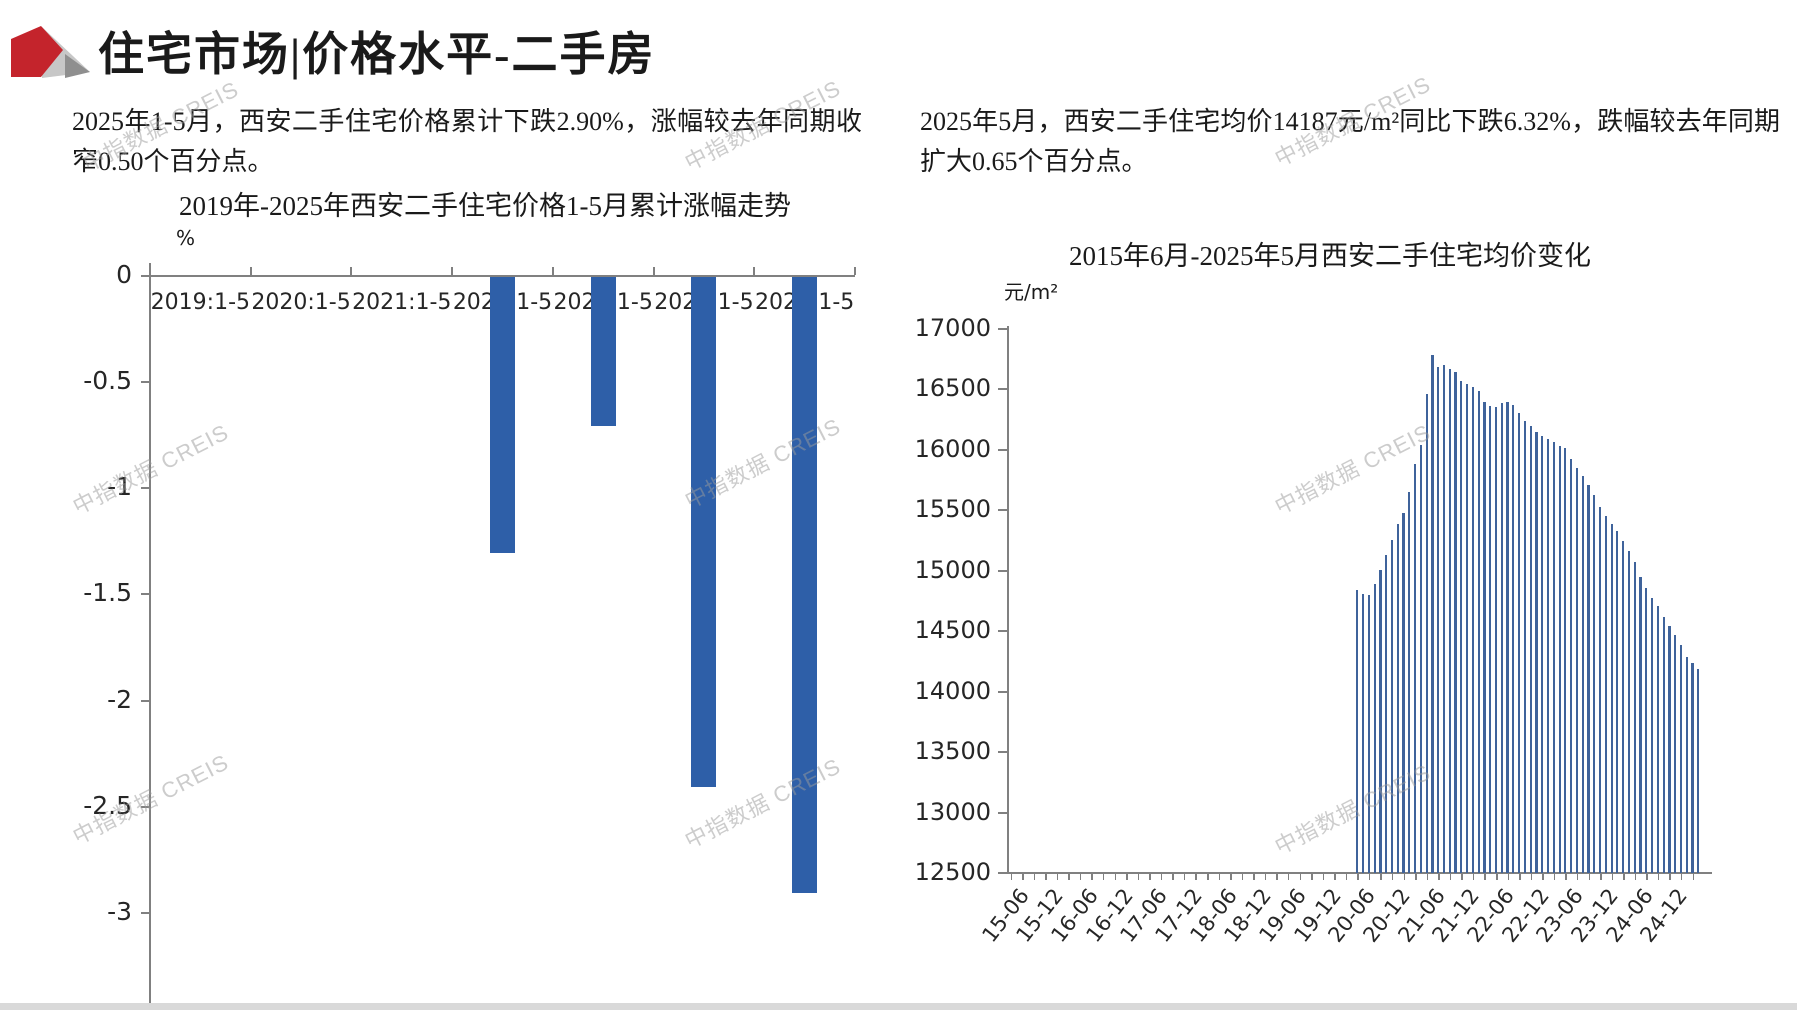  Describe the element at coordinates (301, 302) in the screenshot. I see `category-label: 2020:1-5` at that location.